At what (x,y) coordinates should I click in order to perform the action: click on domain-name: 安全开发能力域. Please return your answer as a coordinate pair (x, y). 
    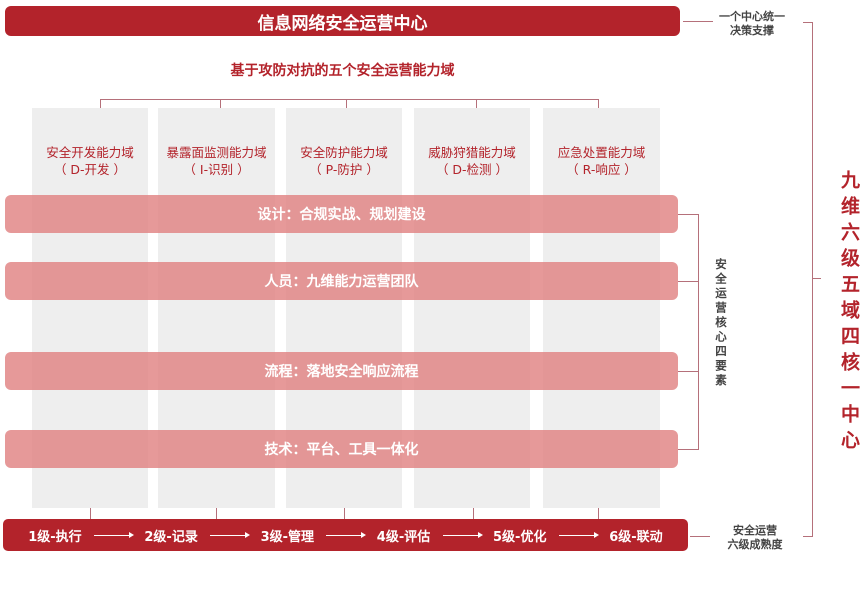
    Looking at the image, I should click on (90, 152).